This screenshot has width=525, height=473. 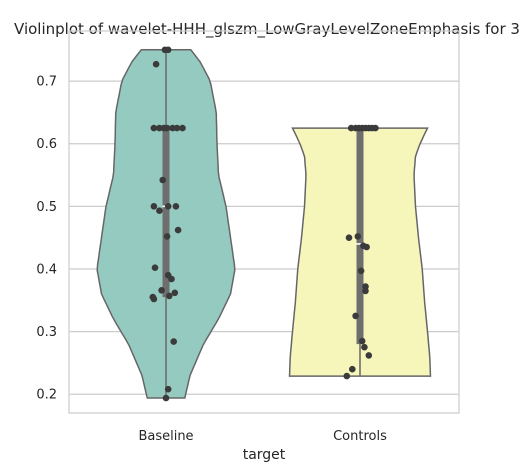 I want to click on y-tick-label: 0.2, so click(x=46, y=395).